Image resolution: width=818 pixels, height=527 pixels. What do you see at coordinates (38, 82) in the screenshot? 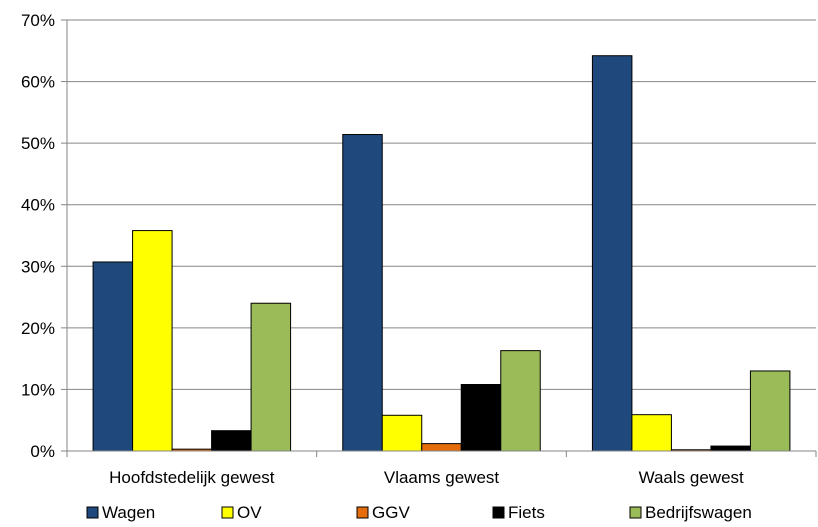
I see `y-tick-label: 60%` at bounding box center [38, 82].